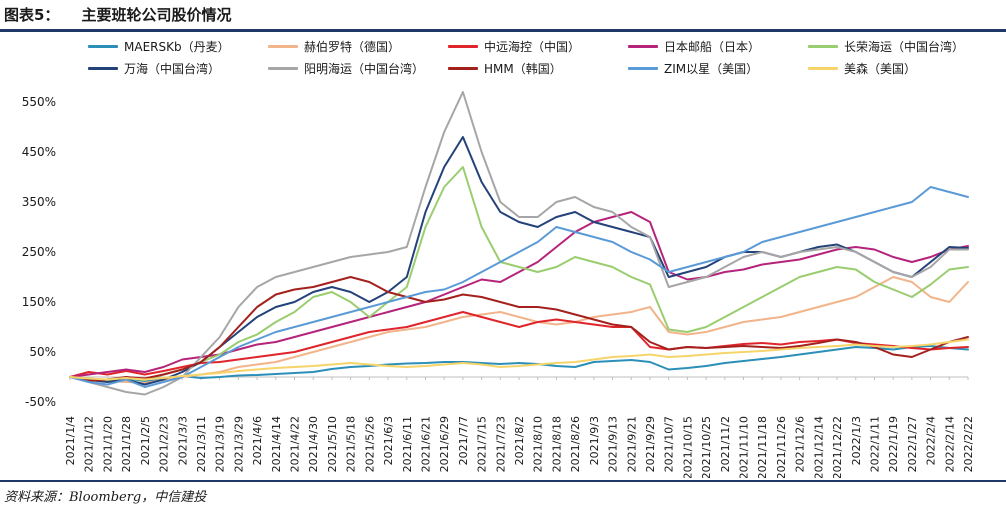  What do you see at coordinates (364, 68) in the screenshot?
I see `legend-label: 阳明海运（中国台湾）` at bounding box center [364, 68].